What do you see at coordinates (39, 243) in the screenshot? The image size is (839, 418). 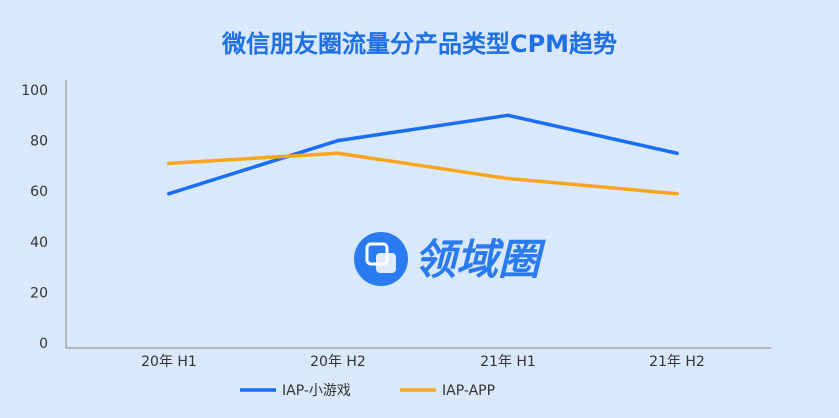 I see `y-tick-label: 40` at bounding box center [39, 243].